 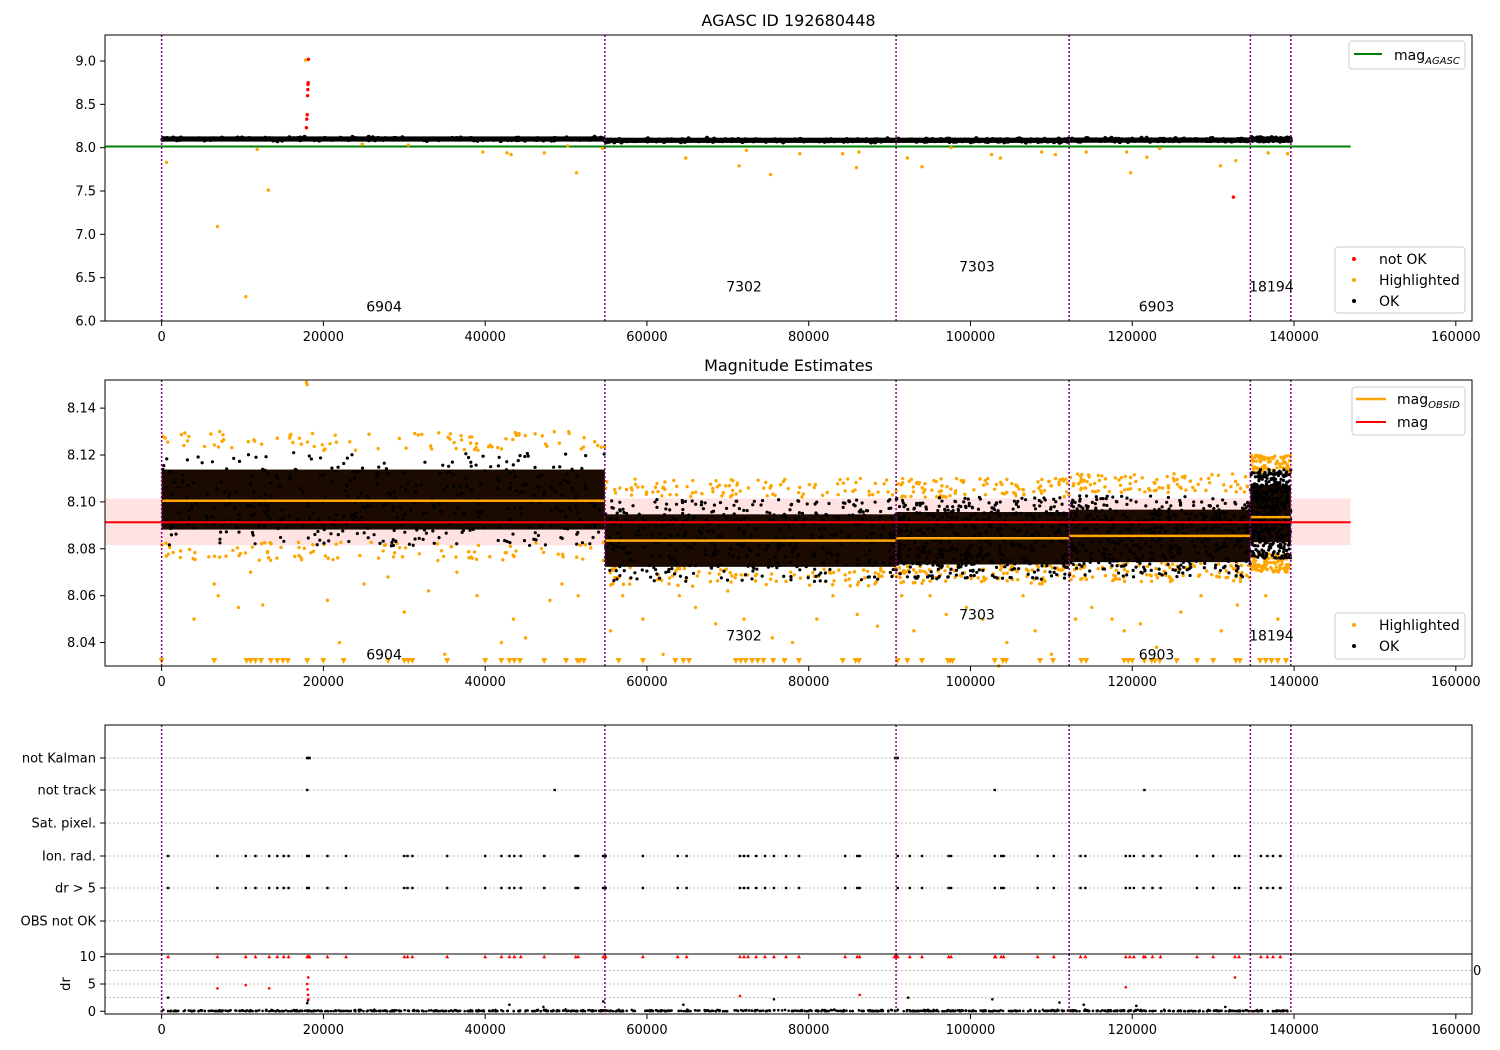 What do you see at coordinates (1403, 260) in the screenshot?
I see `legend-label: not OK` at bounding box center [1403, 260].